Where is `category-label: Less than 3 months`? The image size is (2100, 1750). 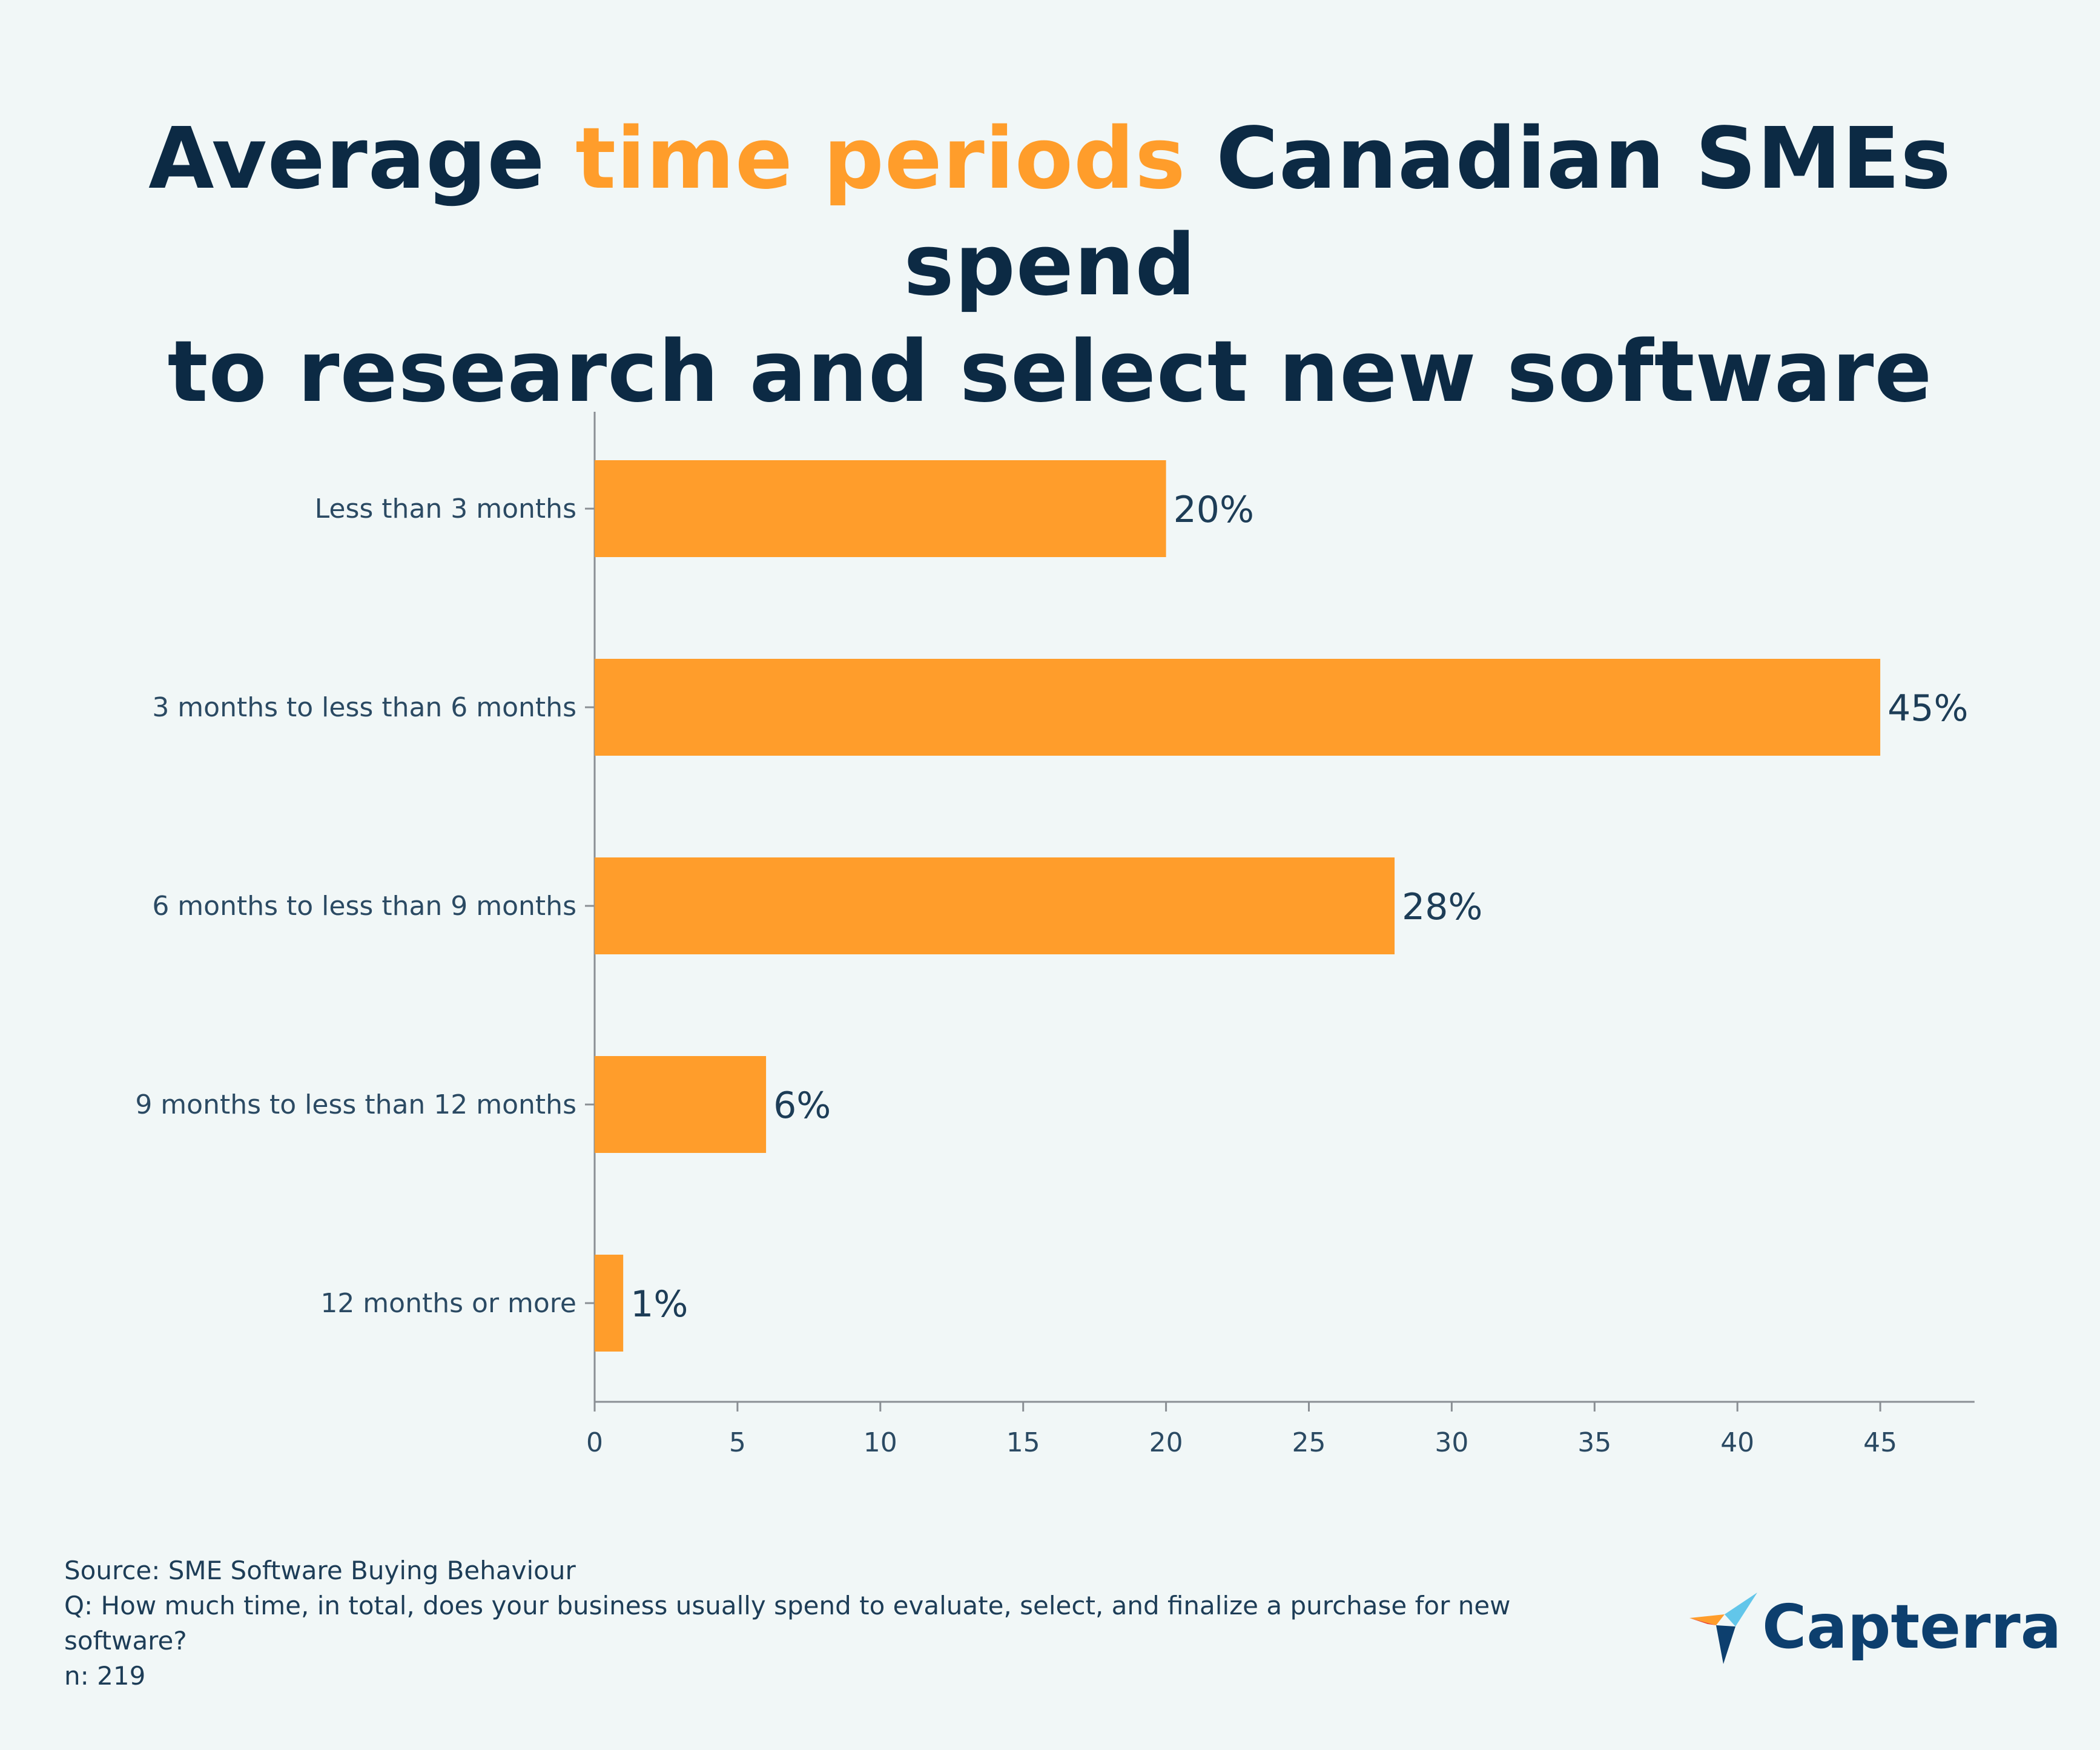 category-label: Less than 3 months is located at coordinates (445, 509).